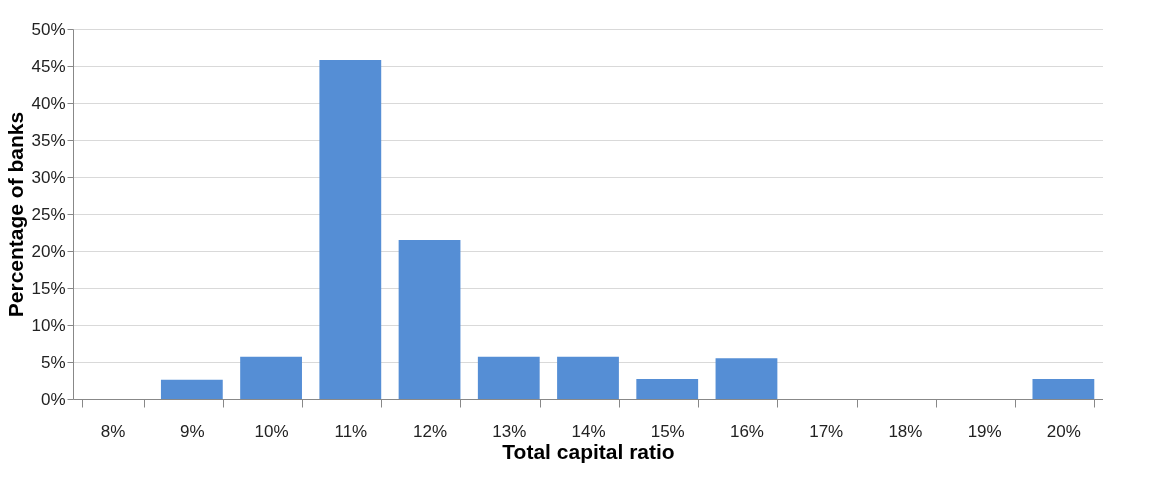 This screenshot has width=1160, height=477. Describe the element at coordinates (351, 431) in the screenshot. I see `x-tick-label: 11%` at that location.